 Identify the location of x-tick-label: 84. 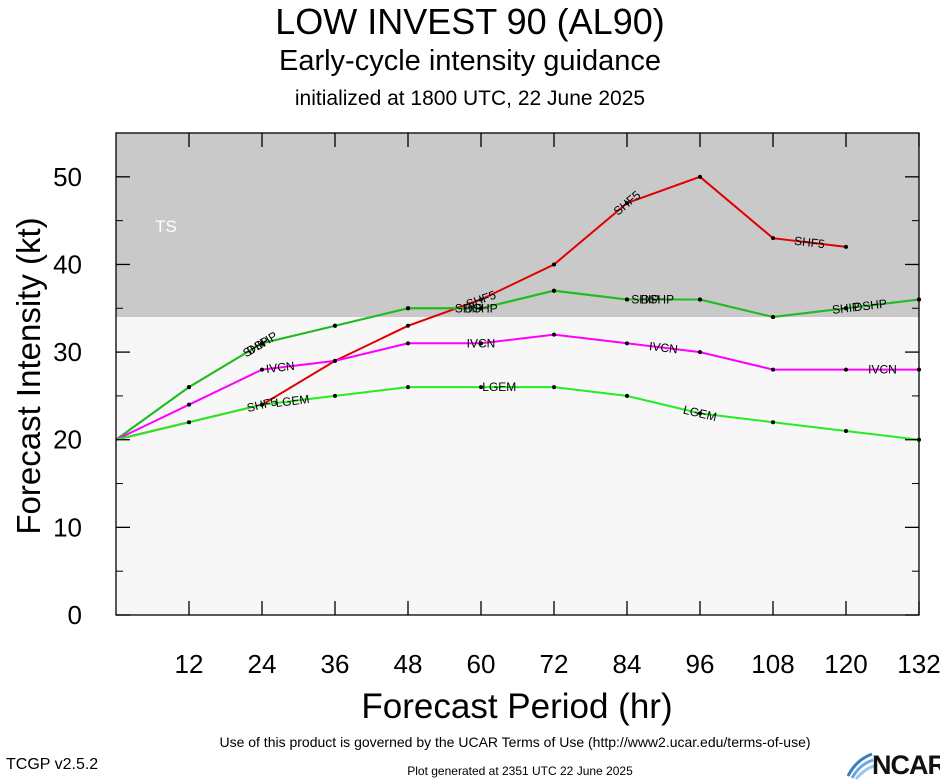
(627, 664).